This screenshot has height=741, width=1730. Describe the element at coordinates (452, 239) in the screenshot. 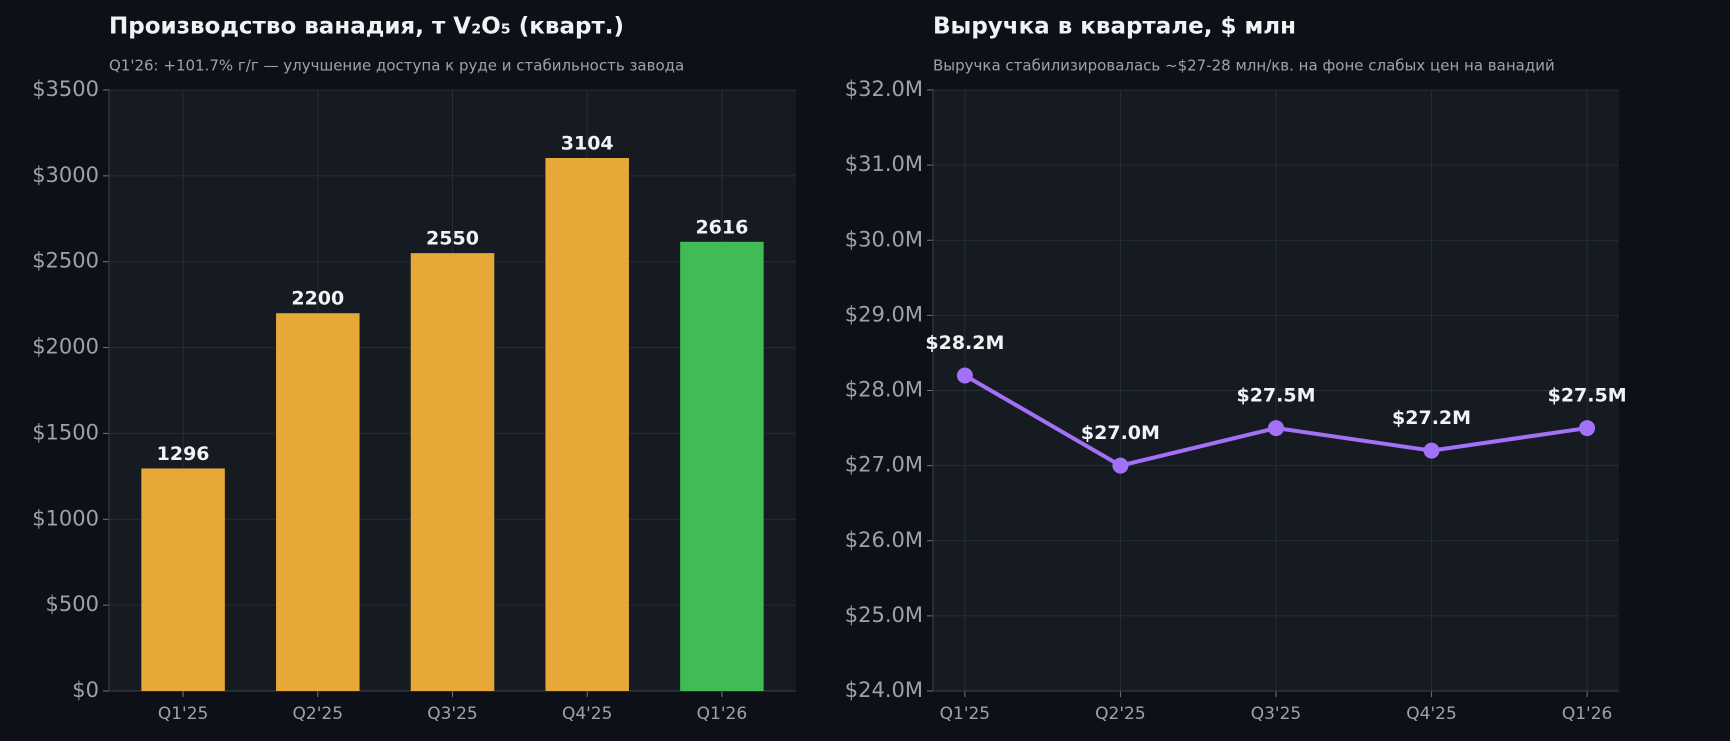

I see `value-label: 2550` at that location.